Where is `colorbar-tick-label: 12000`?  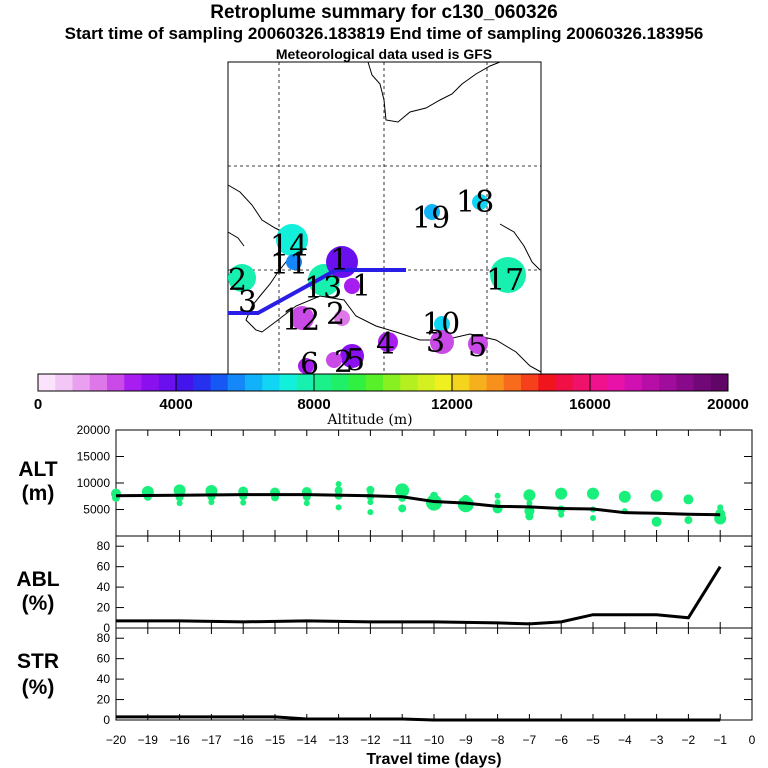
colorbar-tick-label: 12000 is located at coordinates (452, 404).